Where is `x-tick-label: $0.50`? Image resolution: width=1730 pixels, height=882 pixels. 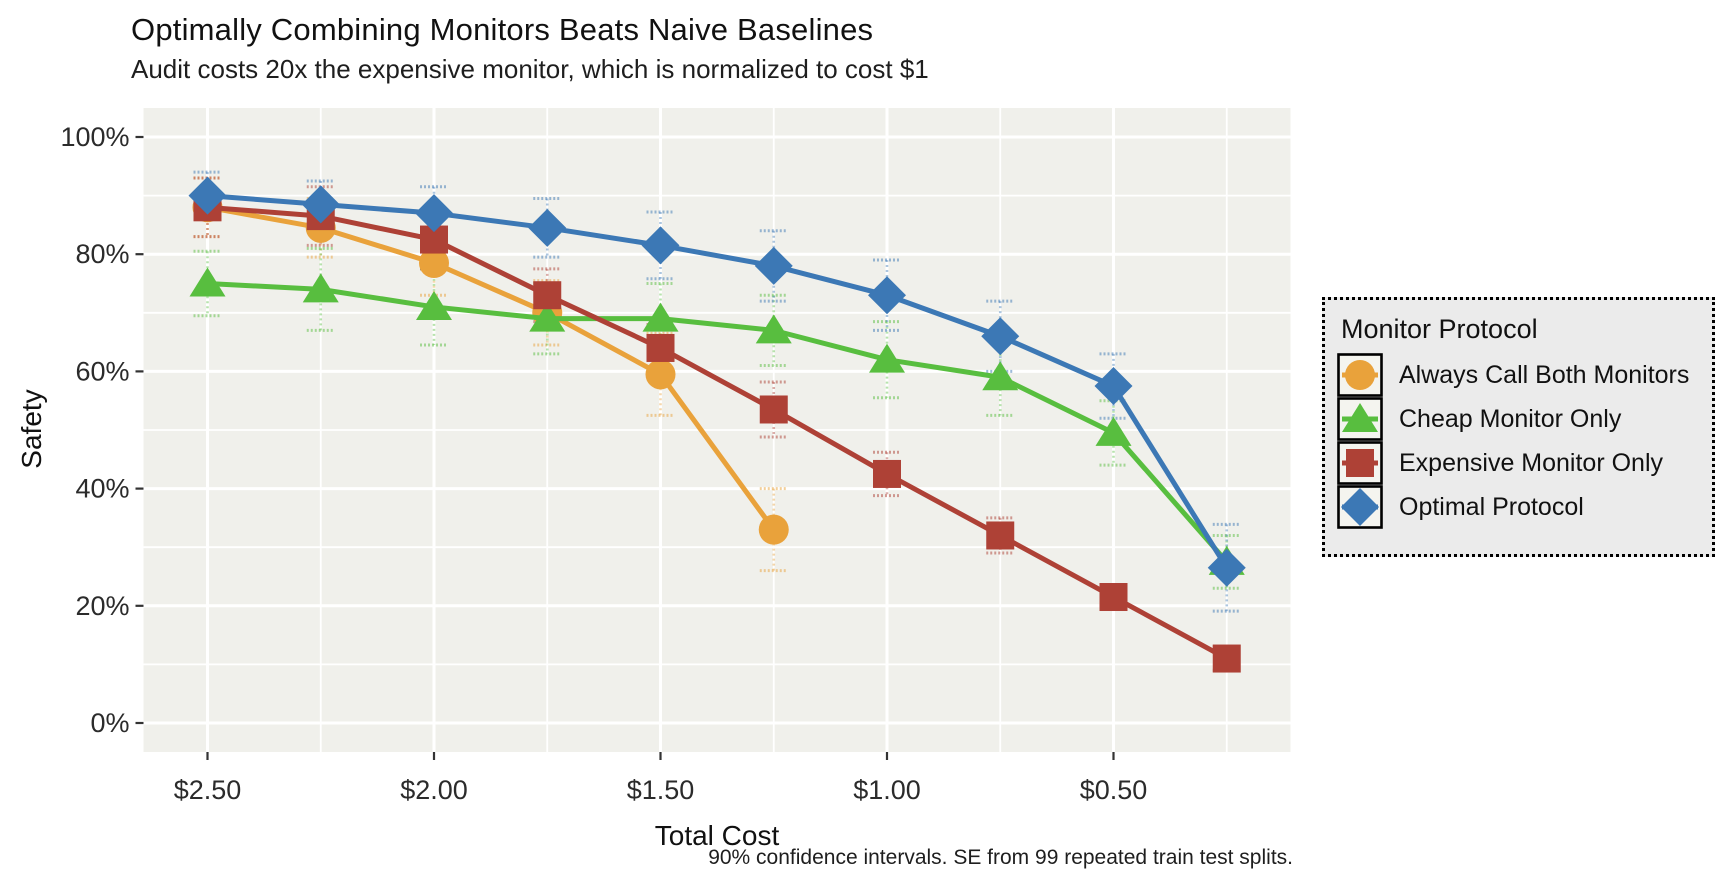
x-tick-label: $0.50 is located at coordinates (1114, 790).